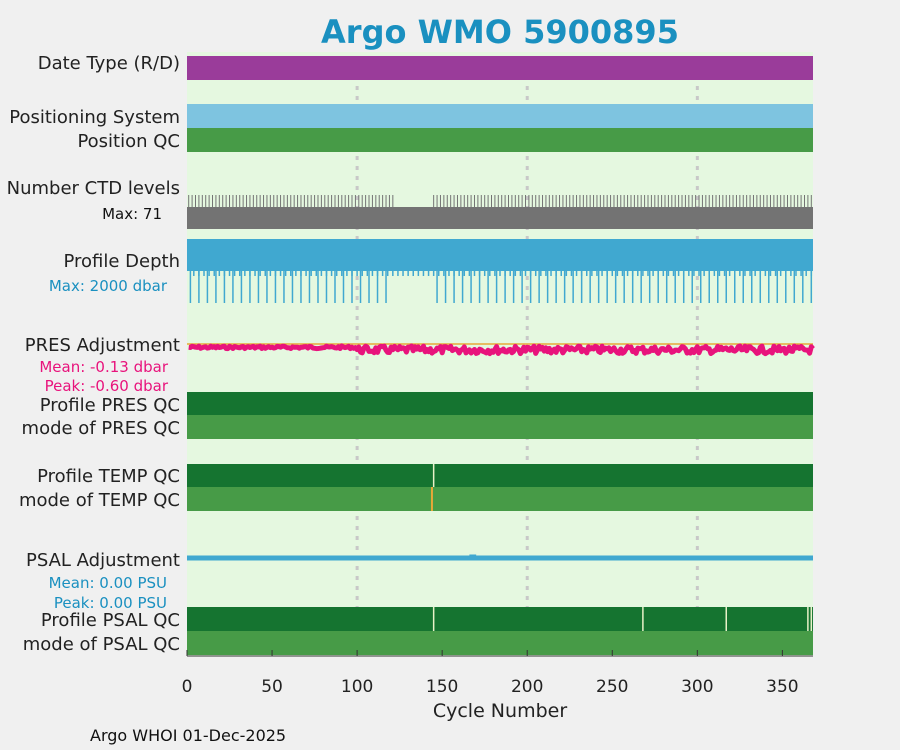  Describe the element at coordinates (357, 687) in the screenshot. I see `x-tick-label: 100` at that location.